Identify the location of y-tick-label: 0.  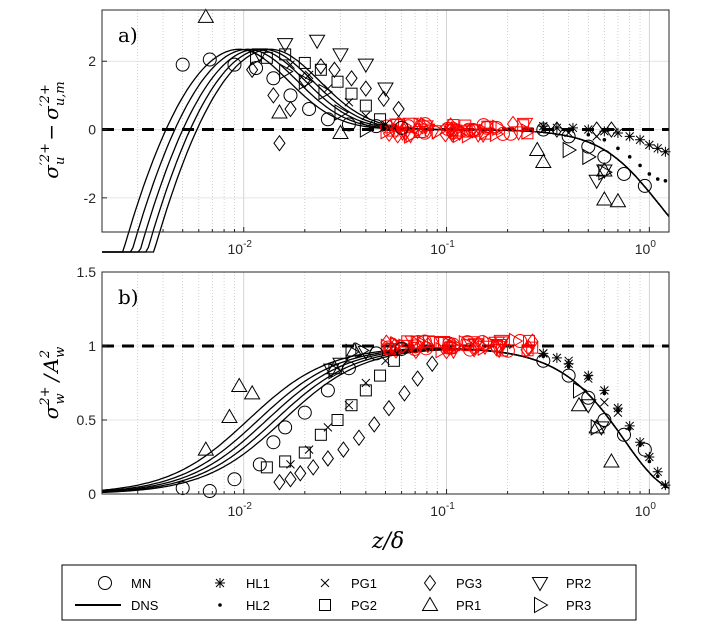
(92, 494).